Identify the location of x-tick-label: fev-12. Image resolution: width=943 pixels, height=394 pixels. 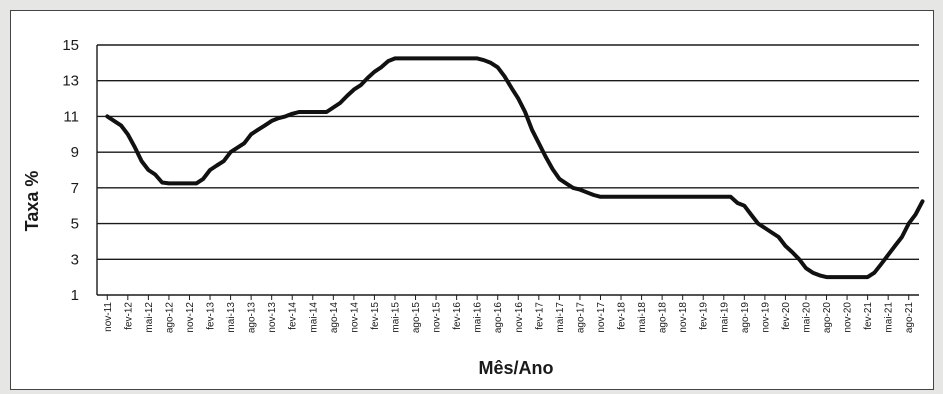
(128, 316).